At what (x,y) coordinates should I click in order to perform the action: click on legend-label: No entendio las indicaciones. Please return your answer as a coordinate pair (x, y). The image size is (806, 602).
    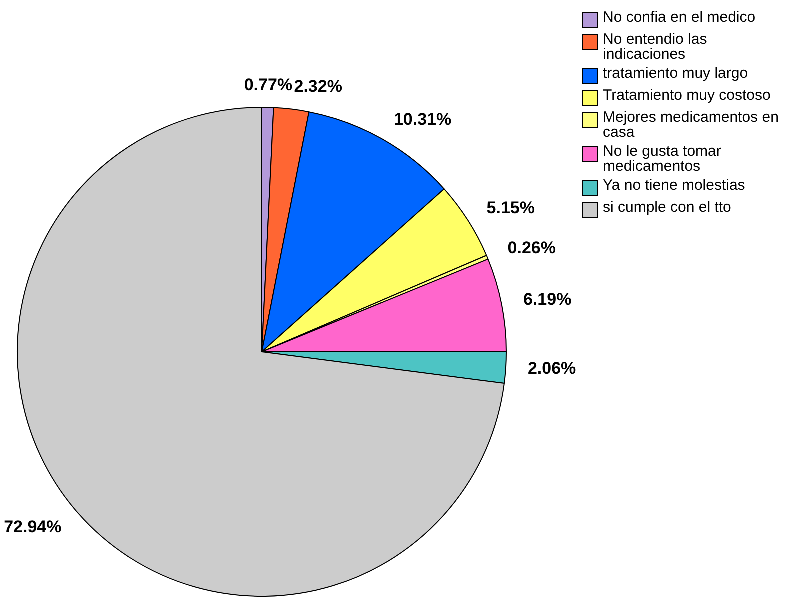
    Looking at the image, I should click on (655, 47).